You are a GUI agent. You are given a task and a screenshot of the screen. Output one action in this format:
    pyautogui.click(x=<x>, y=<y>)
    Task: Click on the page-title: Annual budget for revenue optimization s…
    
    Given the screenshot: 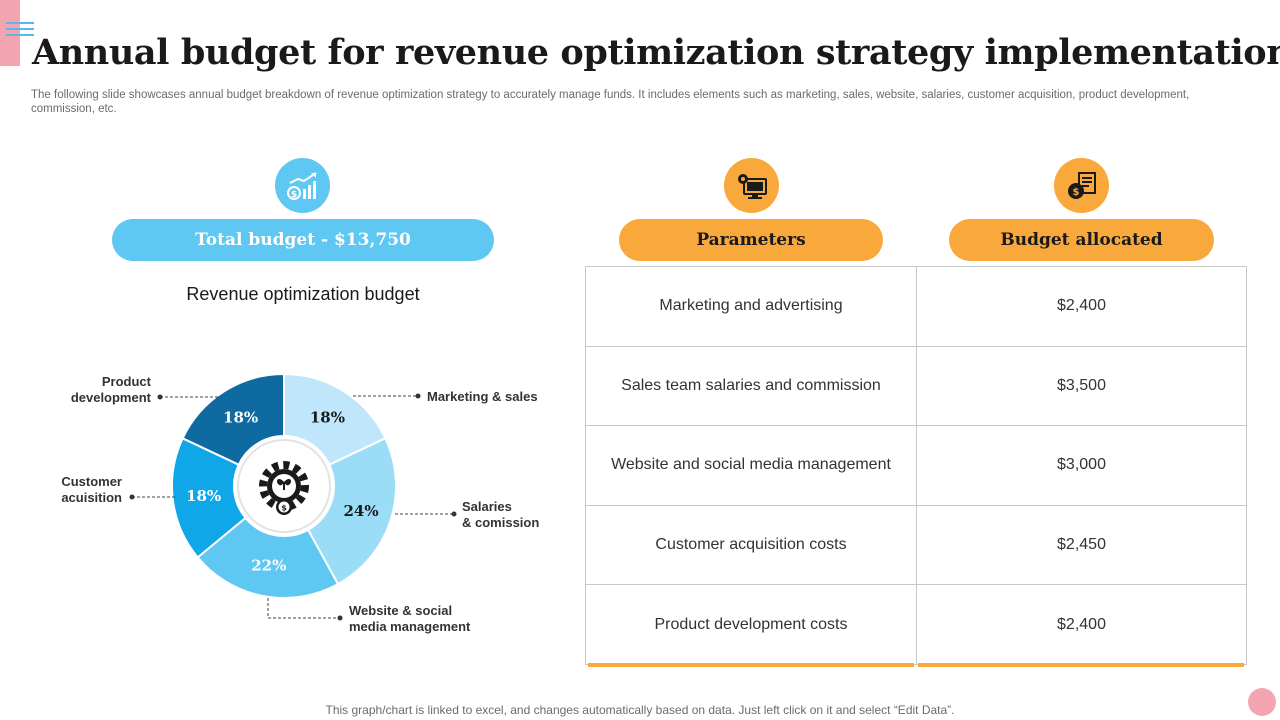 What is the action you would take?
    pyautogui.click(x=656, y=52)
    